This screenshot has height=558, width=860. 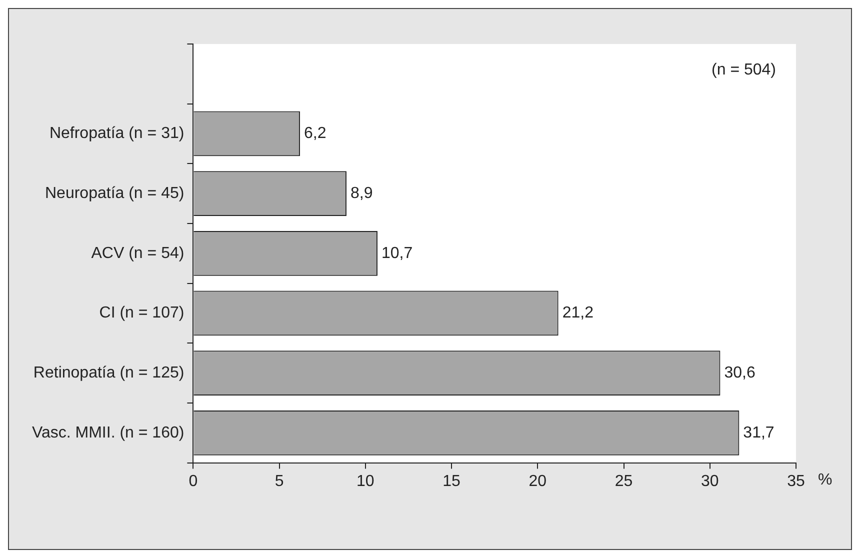 I want to click on y-tick-label: ACV (n = 54), so click(x=137, y=253).